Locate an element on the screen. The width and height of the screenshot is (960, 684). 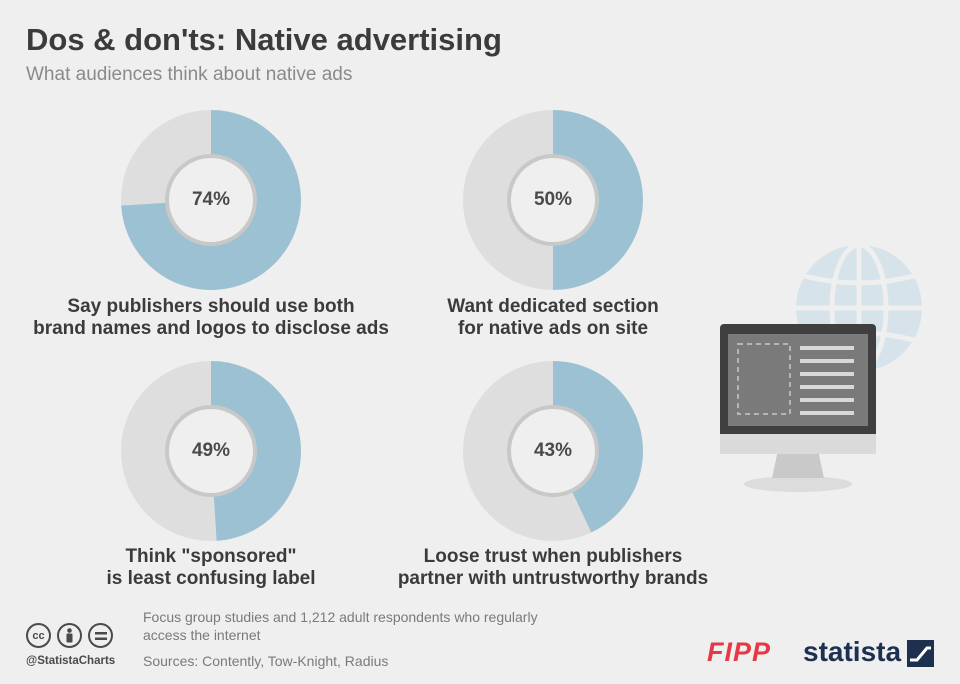
attribution-icon is located at coordinates (69, 635).